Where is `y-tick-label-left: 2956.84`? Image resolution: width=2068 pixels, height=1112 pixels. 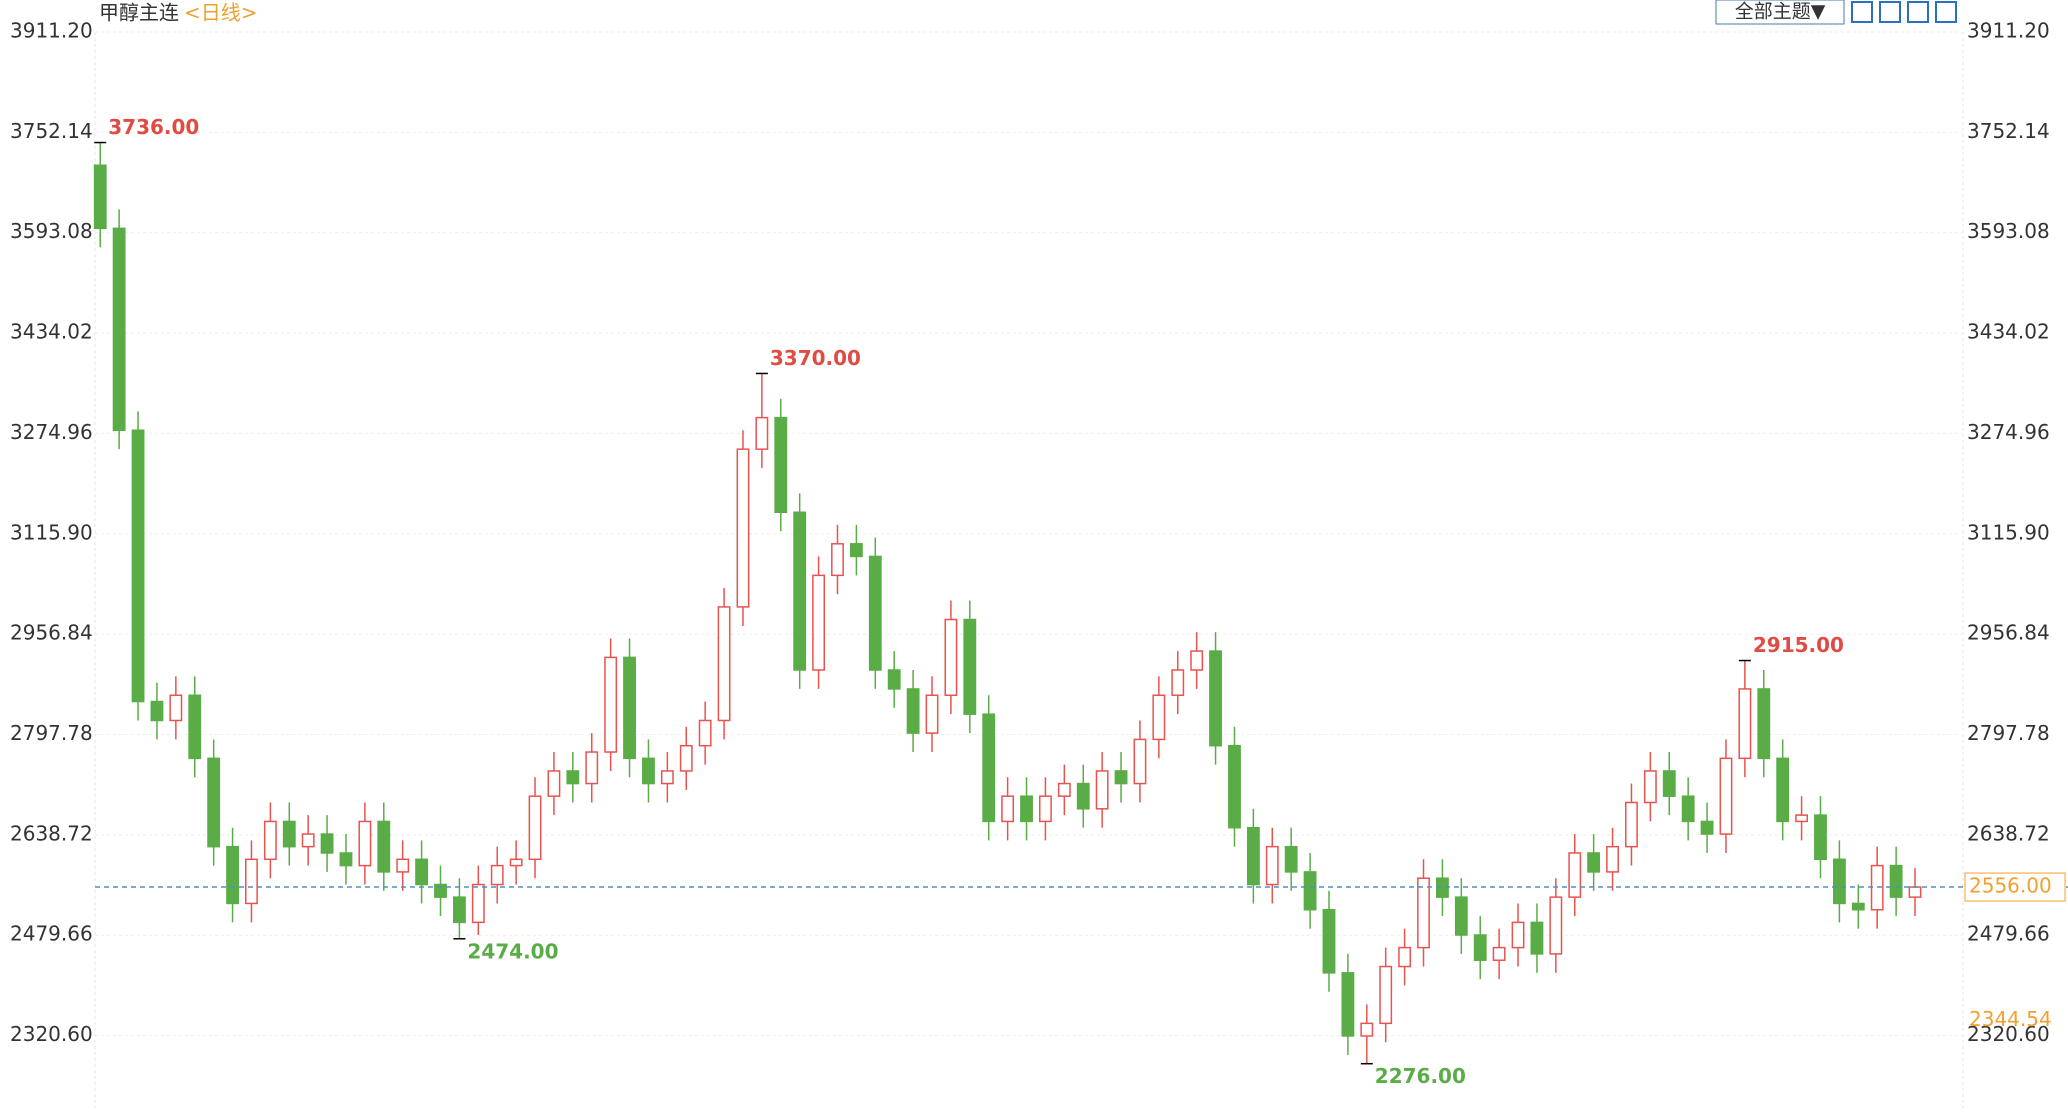
y-tick-label-left: 2956.84 is located at coordinates (51, 633).